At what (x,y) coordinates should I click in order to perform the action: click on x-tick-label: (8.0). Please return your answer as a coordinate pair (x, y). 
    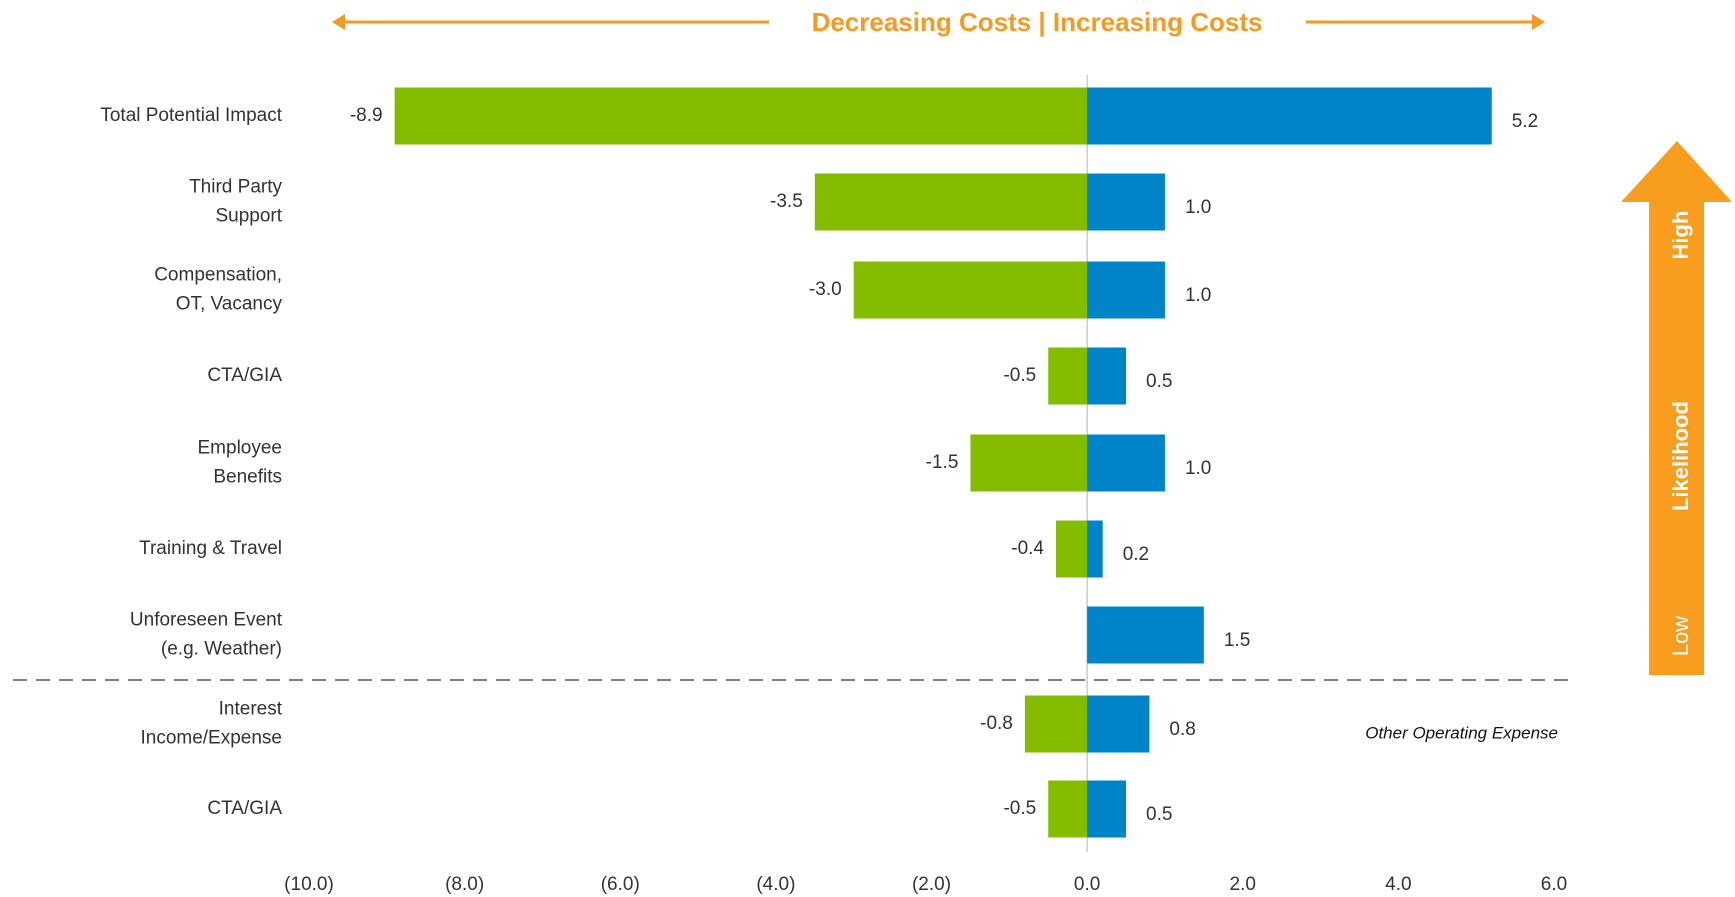
    Looking at the image, I should click on (464, 884).